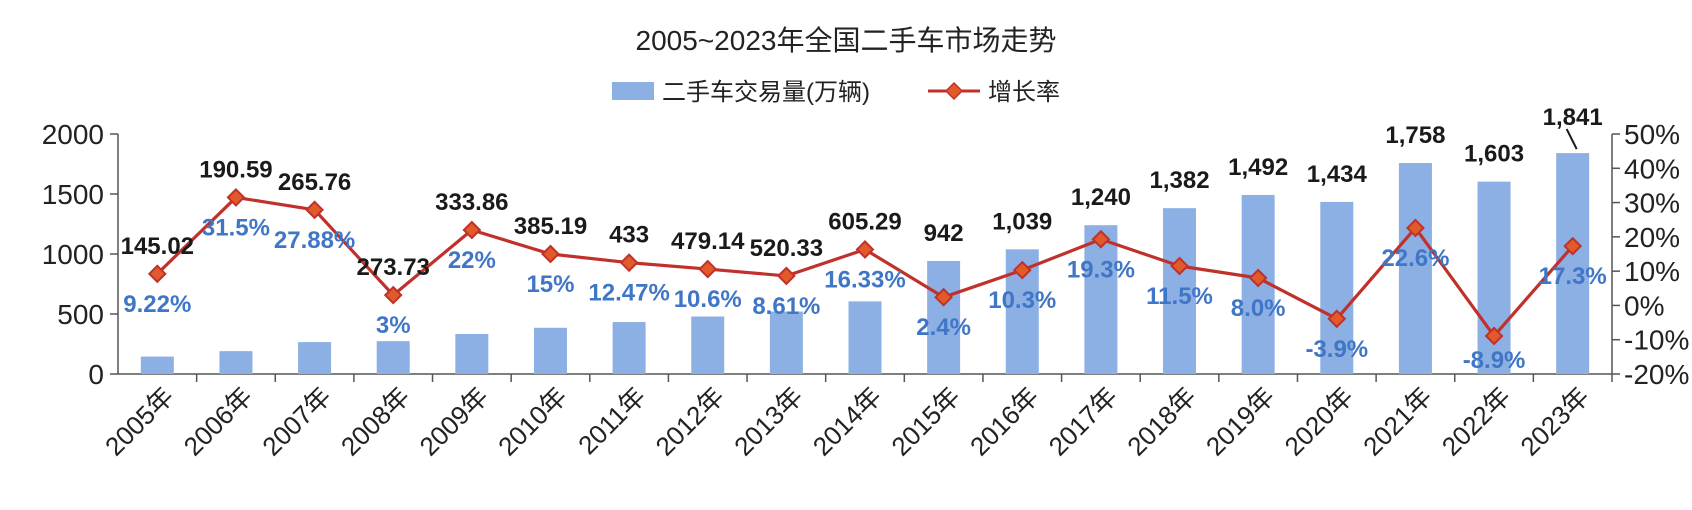 Image resolution: width=1692 pixels, height=510 pixels. Describe the element at coordinates (1656, 340) in the screenshot. I see `y-right-tick-label: -10%` at that location.